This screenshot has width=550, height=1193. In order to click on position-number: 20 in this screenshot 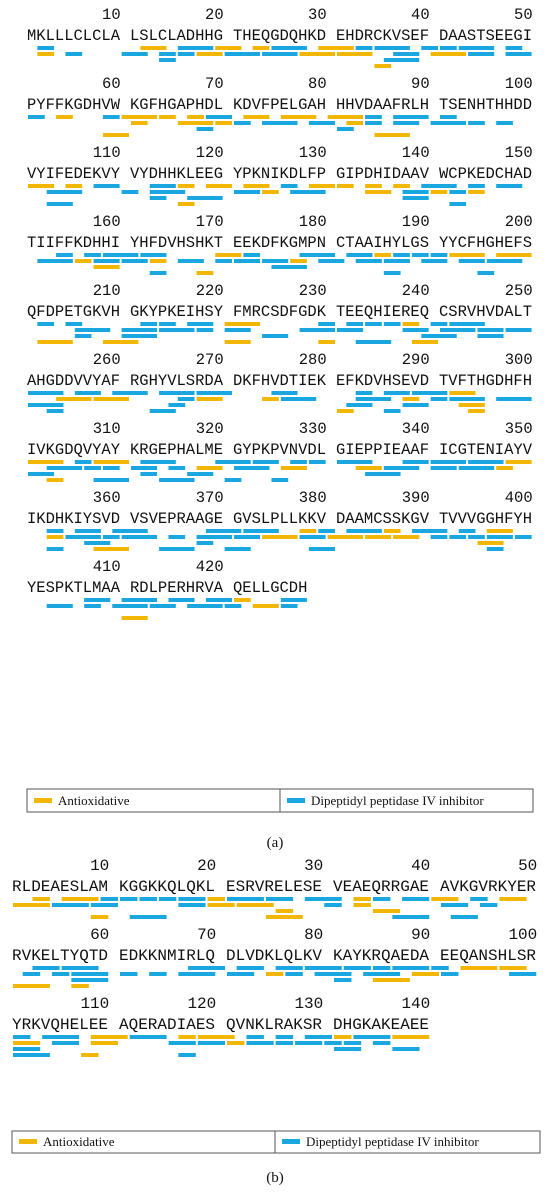, I will do `click(206, 866)`.